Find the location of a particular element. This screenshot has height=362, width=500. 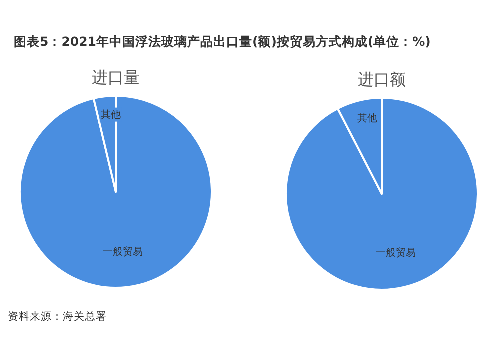

text: 资料来源：海关总署 is located at coordinates (57, 316).